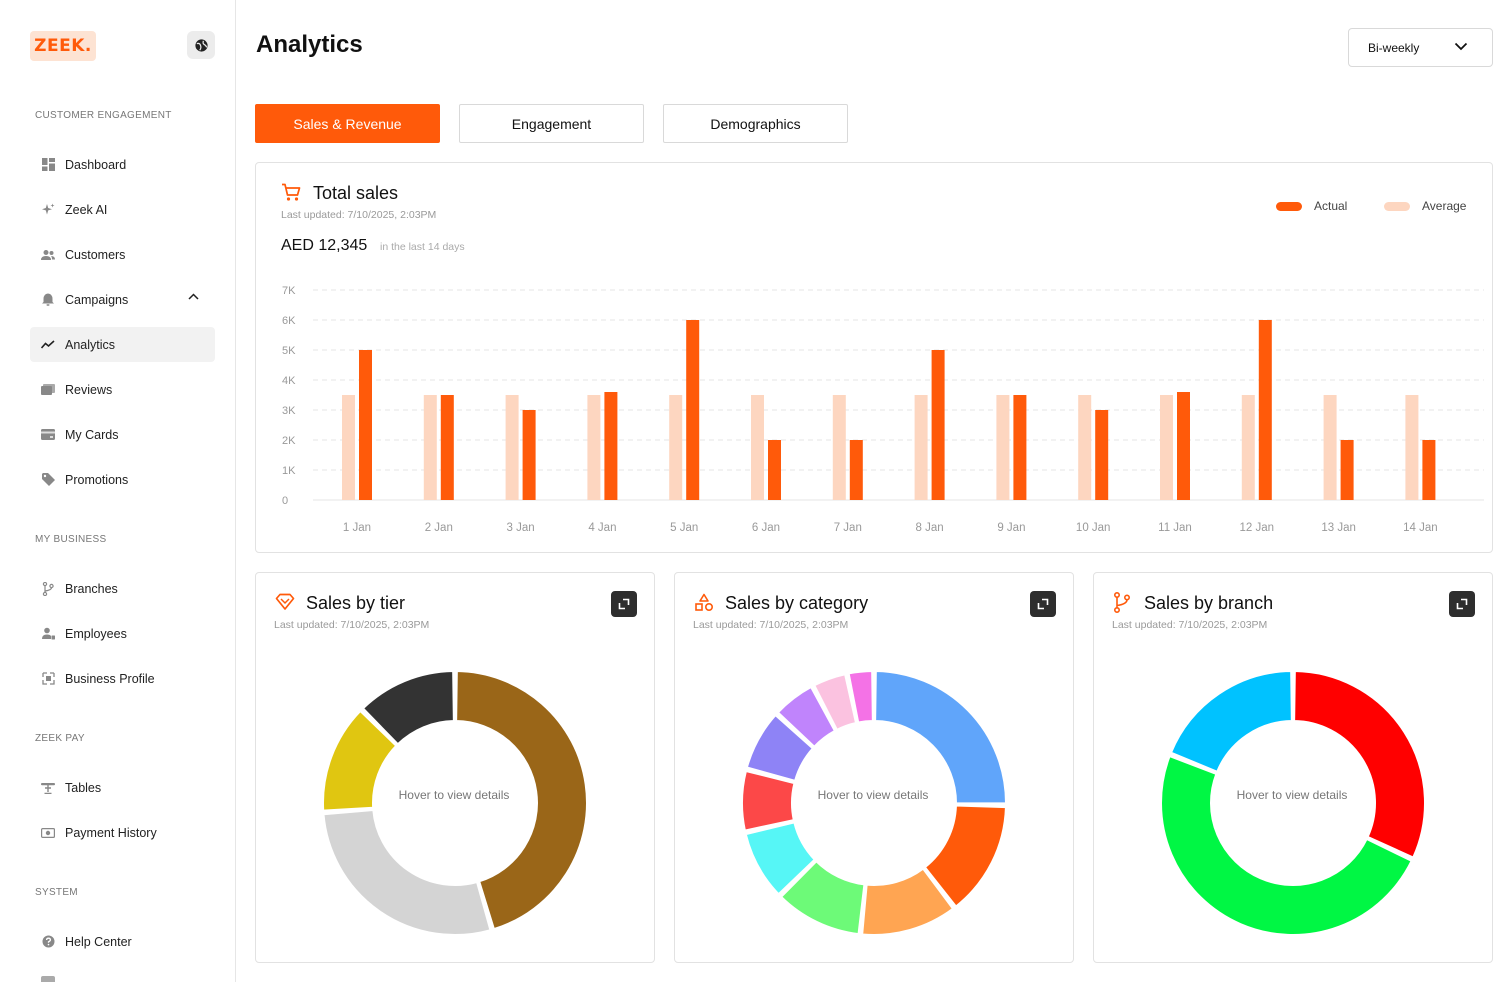  Describe the element at coordinates (97, 479) in the screenshot. I see `sidebar-item-label: Promotions` at that location.